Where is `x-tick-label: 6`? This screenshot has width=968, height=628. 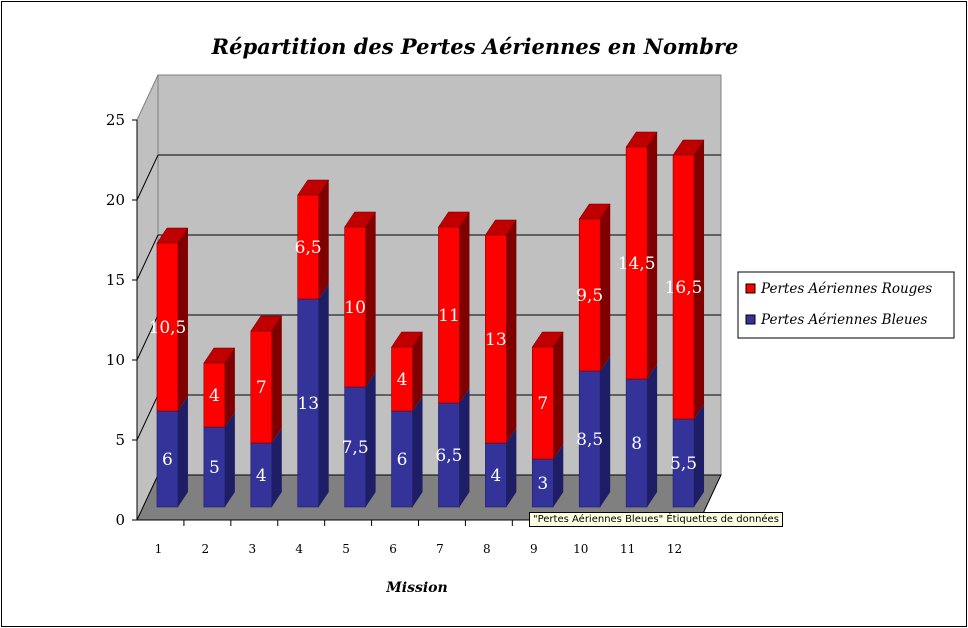
x-tick-label: 6 is located at coordinates (393, 549).